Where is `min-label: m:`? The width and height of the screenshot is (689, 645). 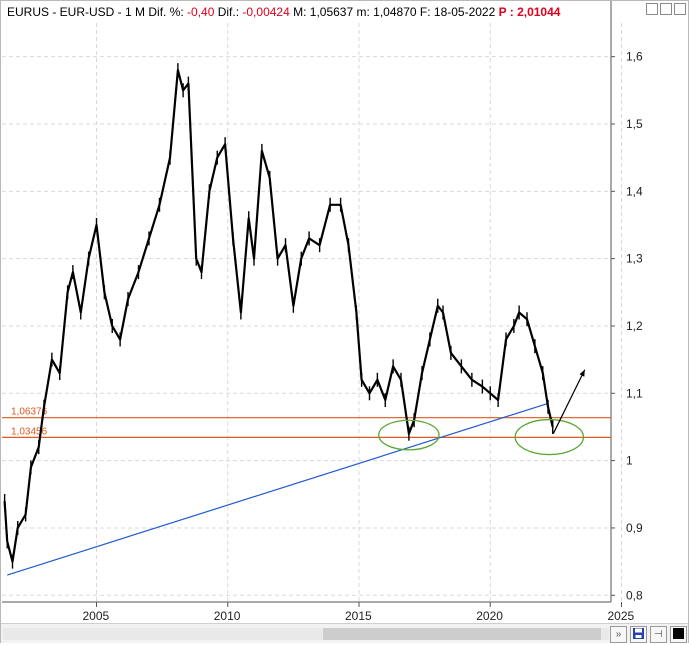 min-label: m: is located at coordinates (365, 12).